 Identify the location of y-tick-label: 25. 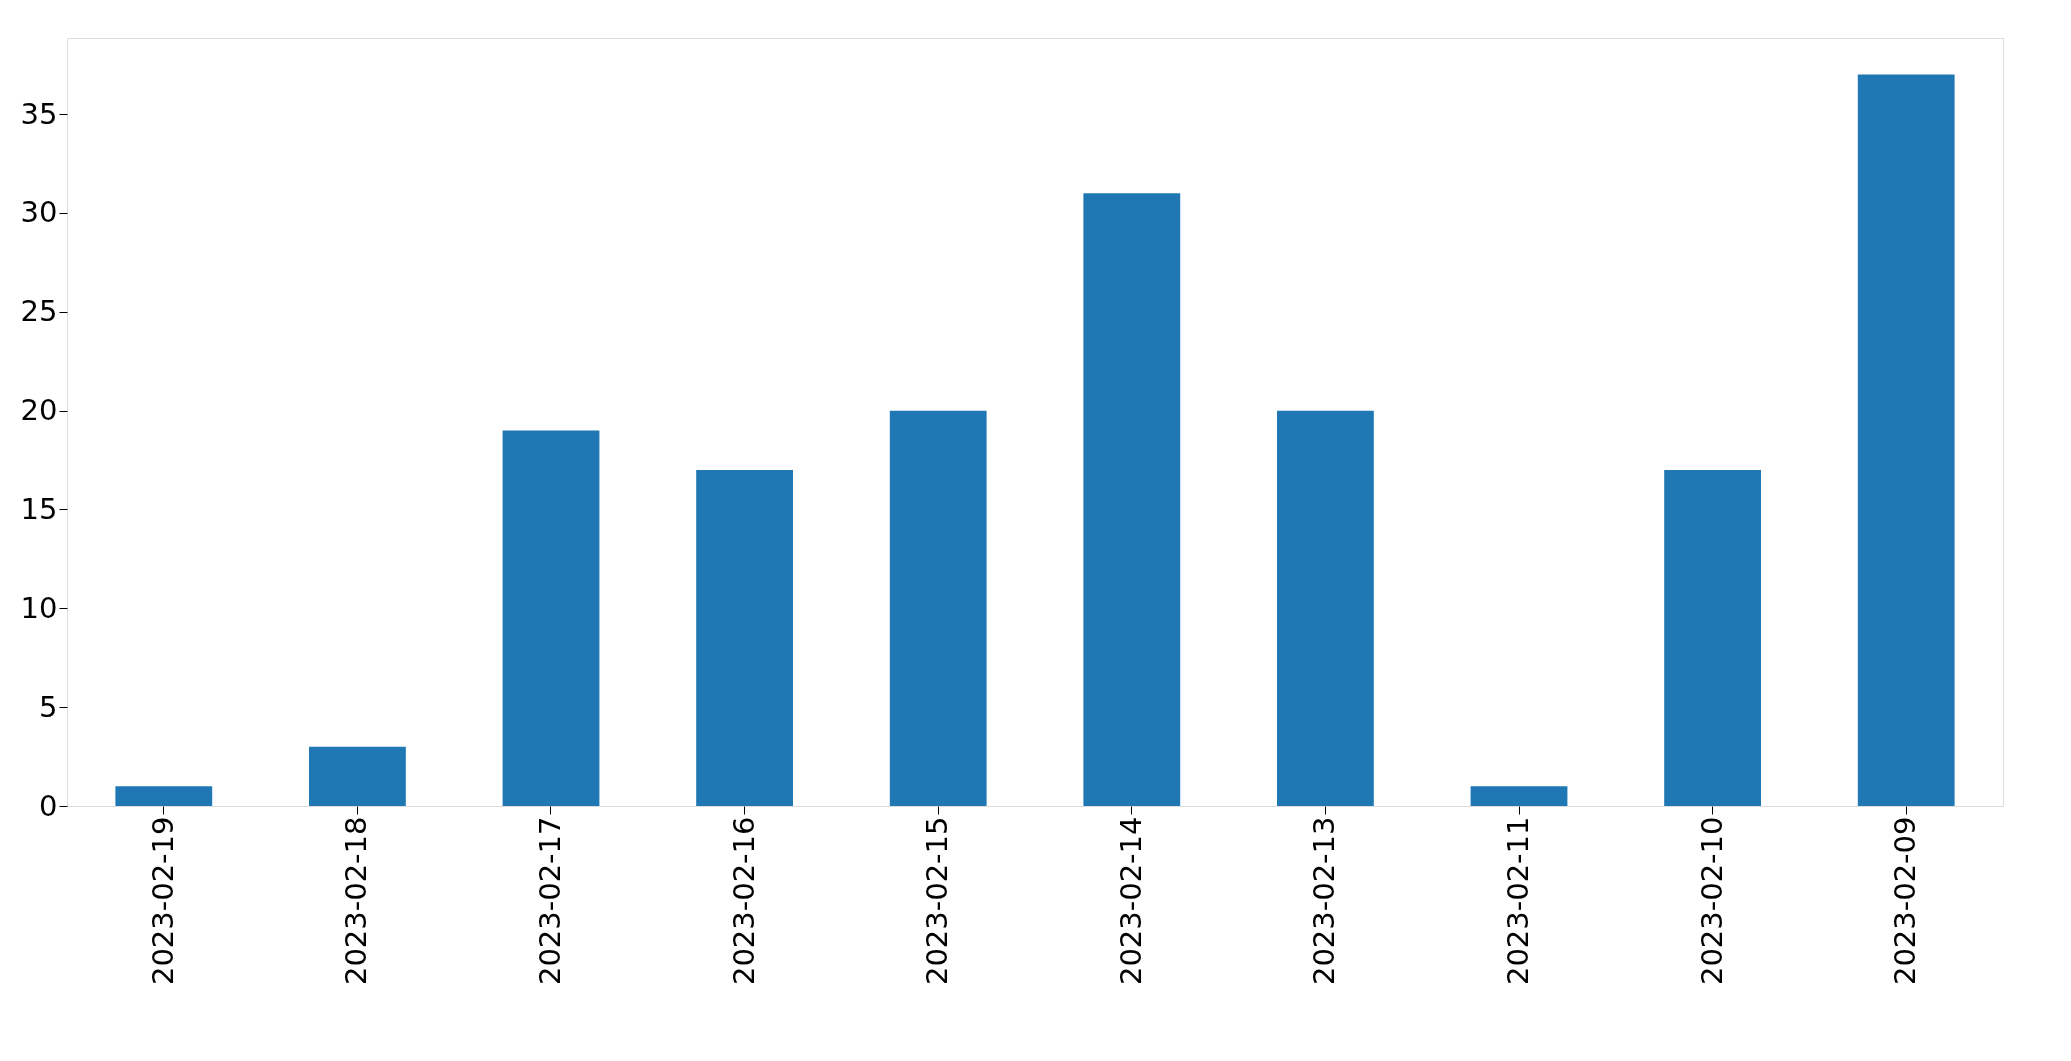
(39, 311).